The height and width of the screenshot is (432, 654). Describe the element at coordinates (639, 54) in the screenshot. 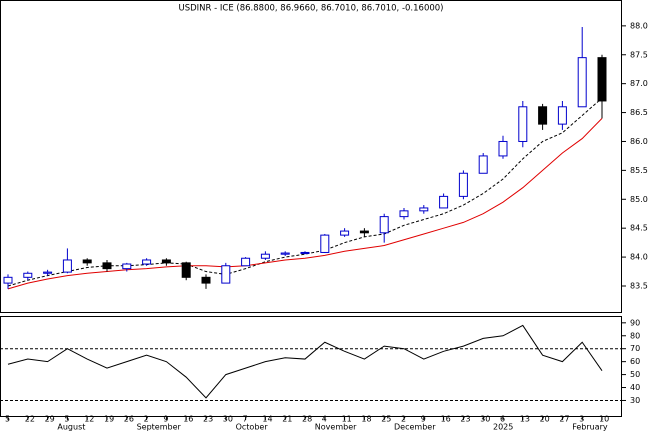

I see `y-tick-label: 87.5` at that location.